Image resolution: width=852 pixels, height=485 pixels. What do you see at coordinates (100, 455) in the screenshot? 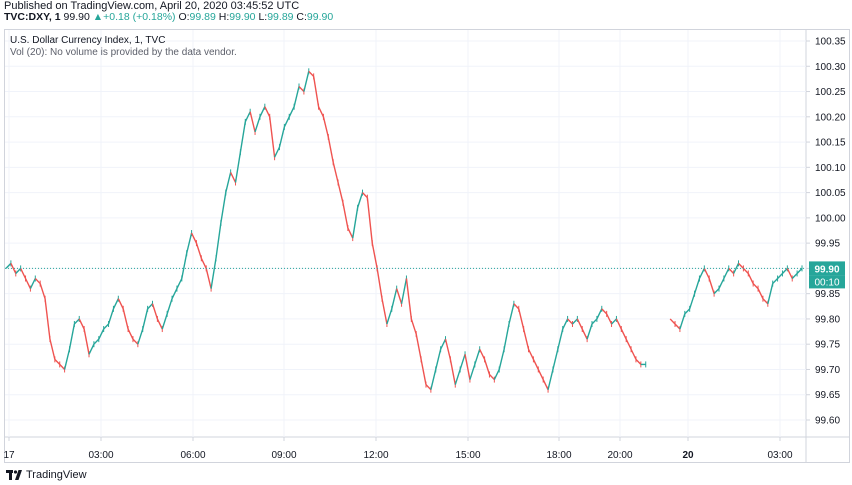
I see `x-tick-label: 03:00` at bounding box center [100, 455].